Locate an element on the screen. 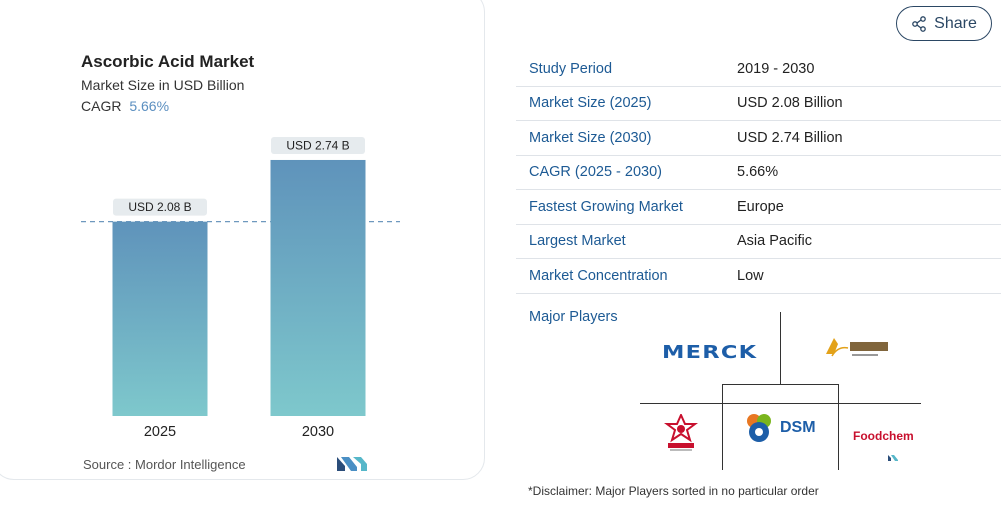  major-players-grid: MERCK DSM Foodchem is located at coordinates (780, 392).